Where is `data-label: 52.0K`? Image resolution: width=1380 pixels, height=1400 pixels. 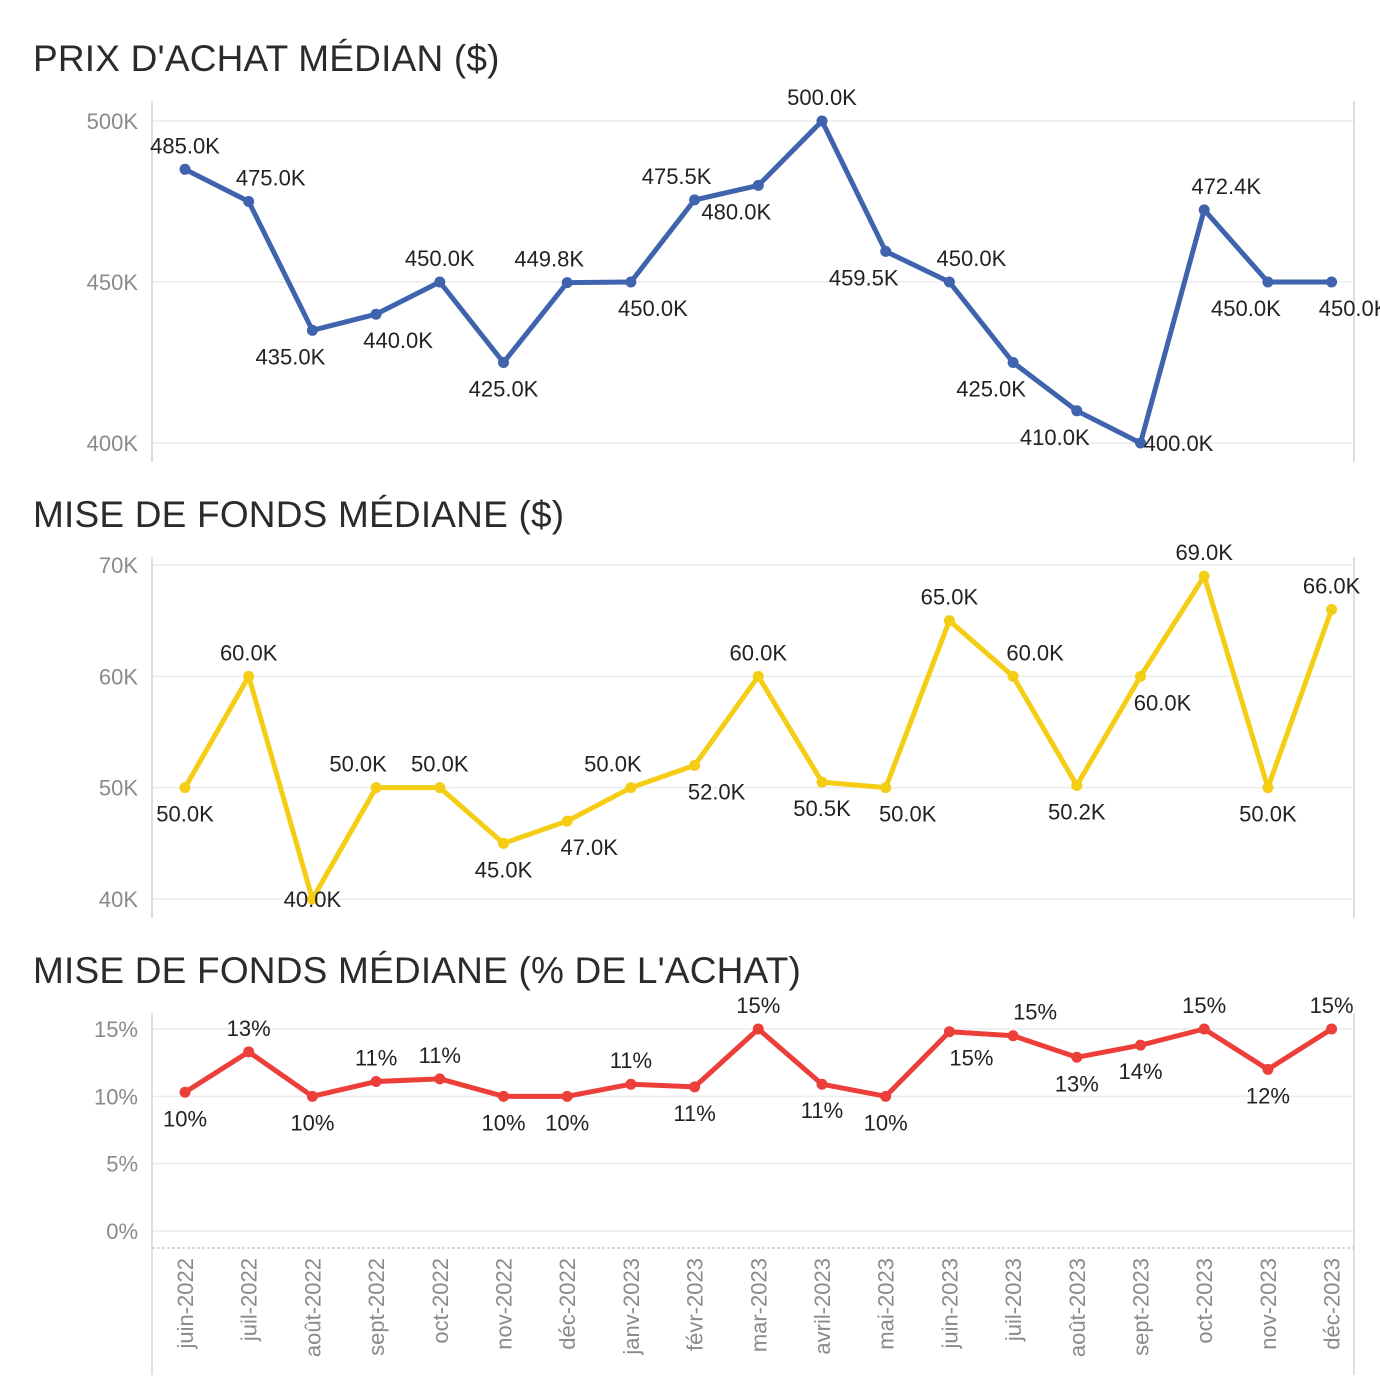 data-label: 52.0K is located at coordinates (717, 791).